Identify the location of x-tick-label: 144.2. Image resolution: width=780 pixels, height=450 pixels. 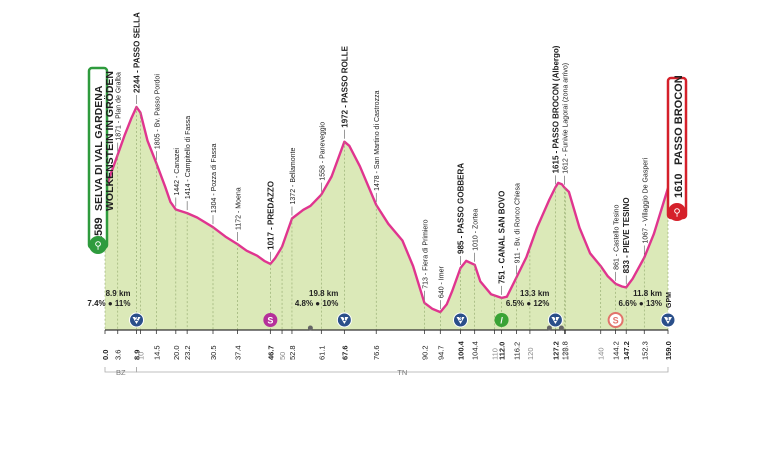
(616, 350).